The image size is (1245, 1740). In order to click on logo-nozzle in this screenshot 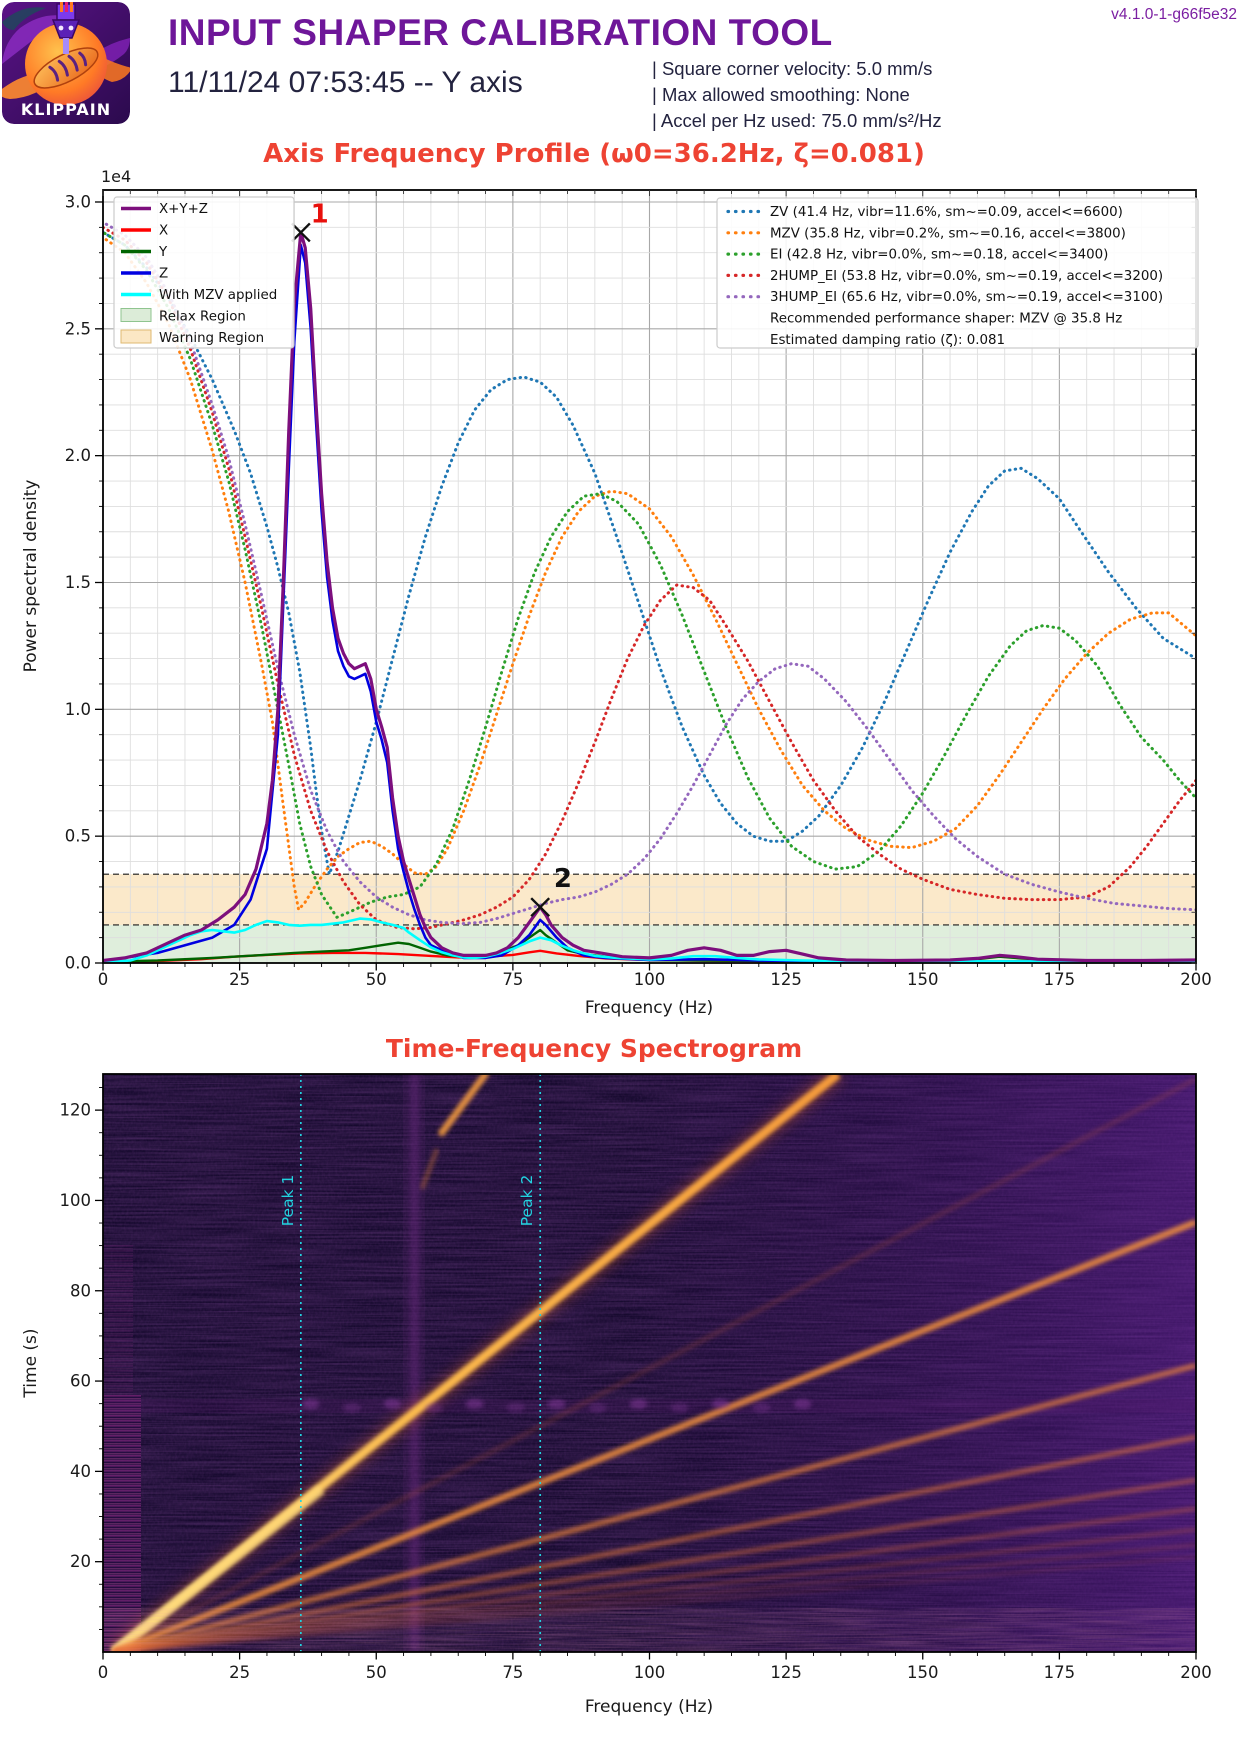, I will do `click(66, 28)`.